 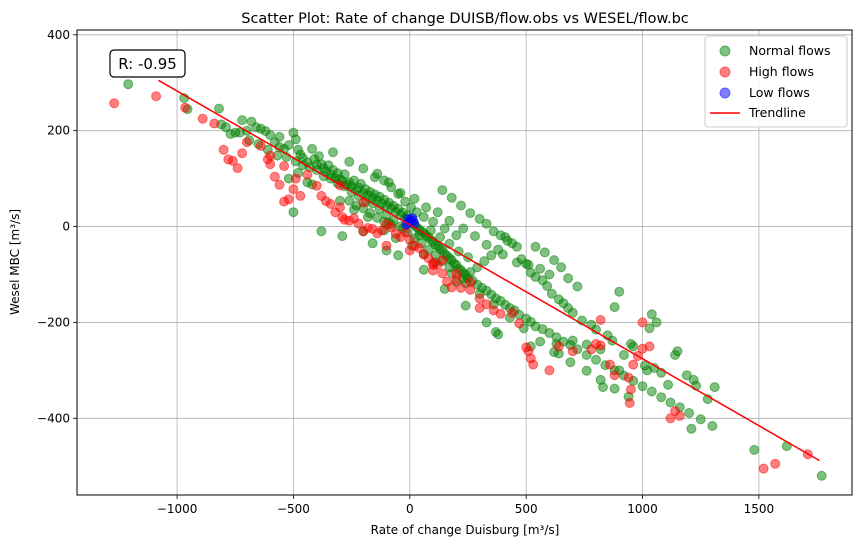 I want to click on correlation-annotation: R: -0.95, so click(x=147, y=63).